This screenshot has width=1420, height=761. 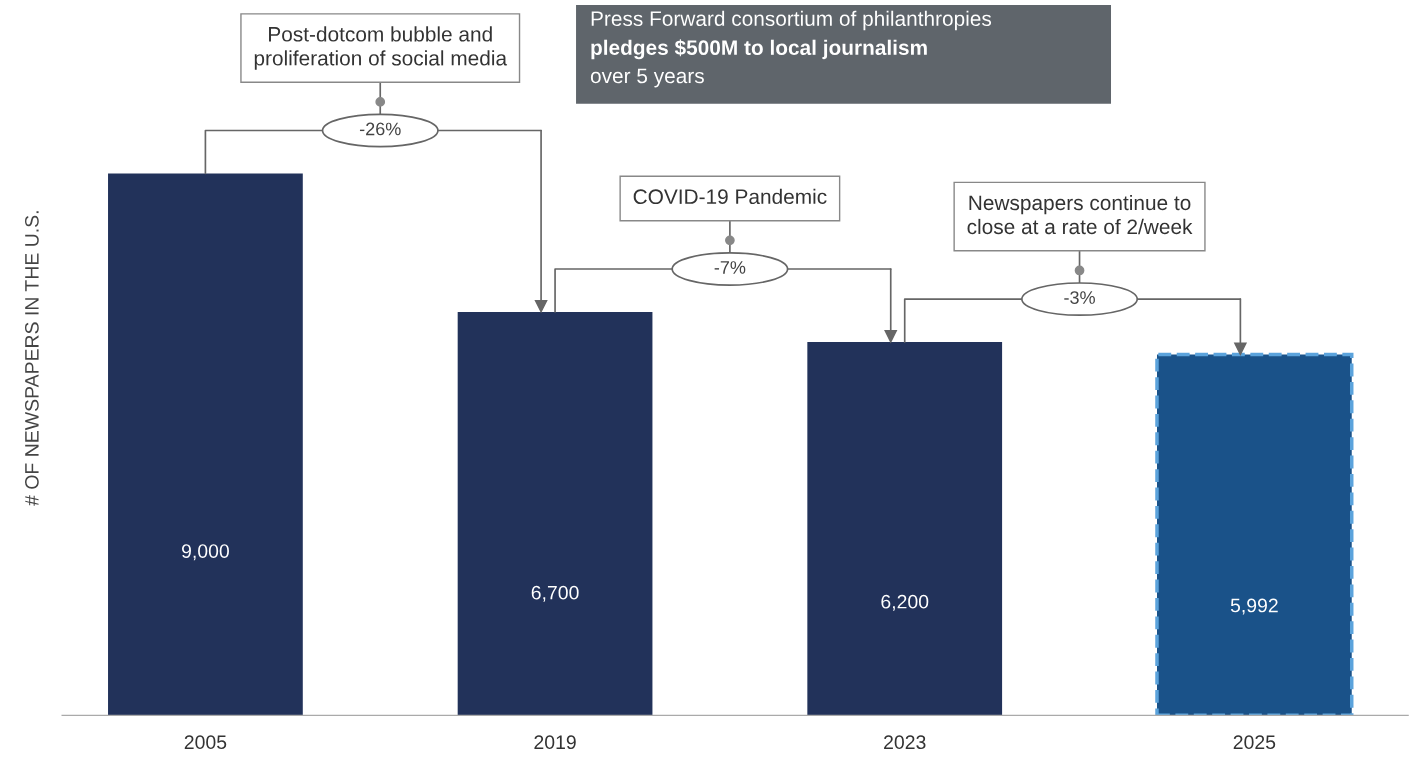 What do you see at coordinates (32, 358) in the screenshot?
I see `y-axis-title: # OF NEWSPAPERS IN THE U.S.` at bounding box center [32, 358].